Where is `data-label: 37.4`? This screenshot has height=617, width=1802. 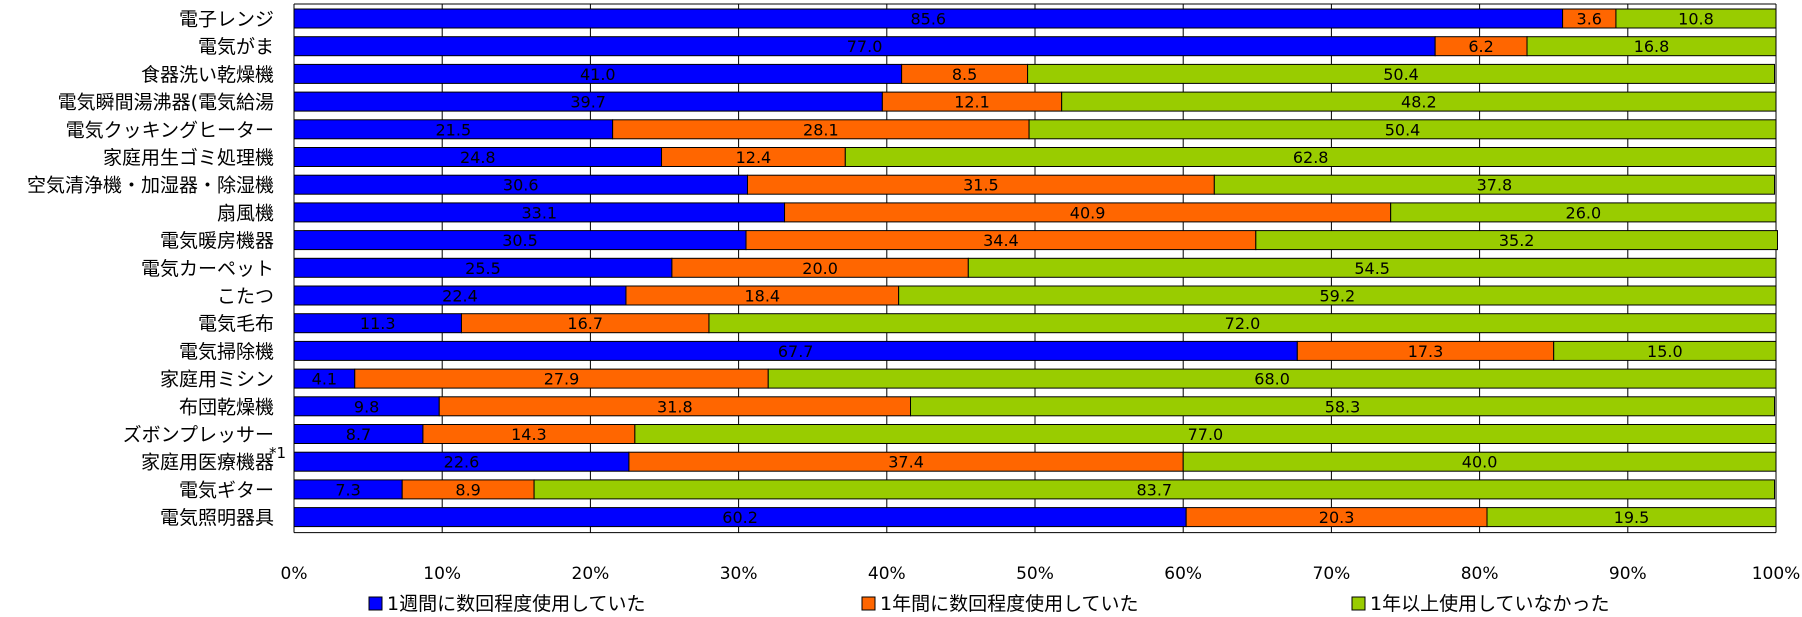
data-label: 37.4 is located at coordinates (906, 462).